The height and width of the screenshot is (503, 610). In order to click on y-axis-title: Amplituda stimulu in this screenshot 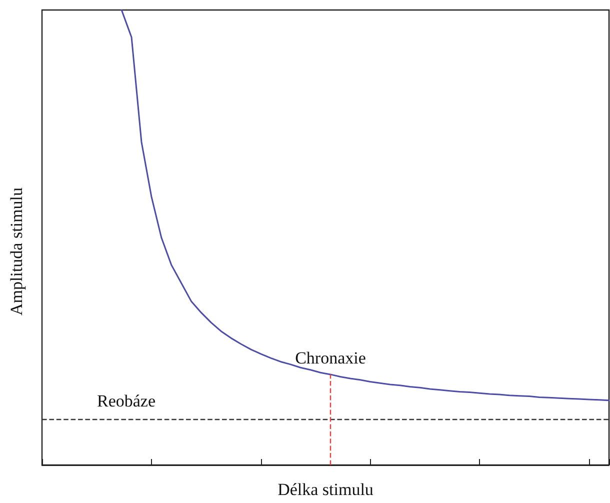, I will do `click(16, 251)`.